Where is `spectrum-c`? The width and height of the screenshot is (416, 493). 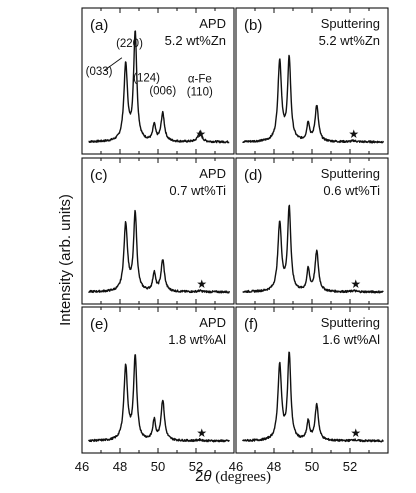
spectrum-c is located at coordinates (159, 251).